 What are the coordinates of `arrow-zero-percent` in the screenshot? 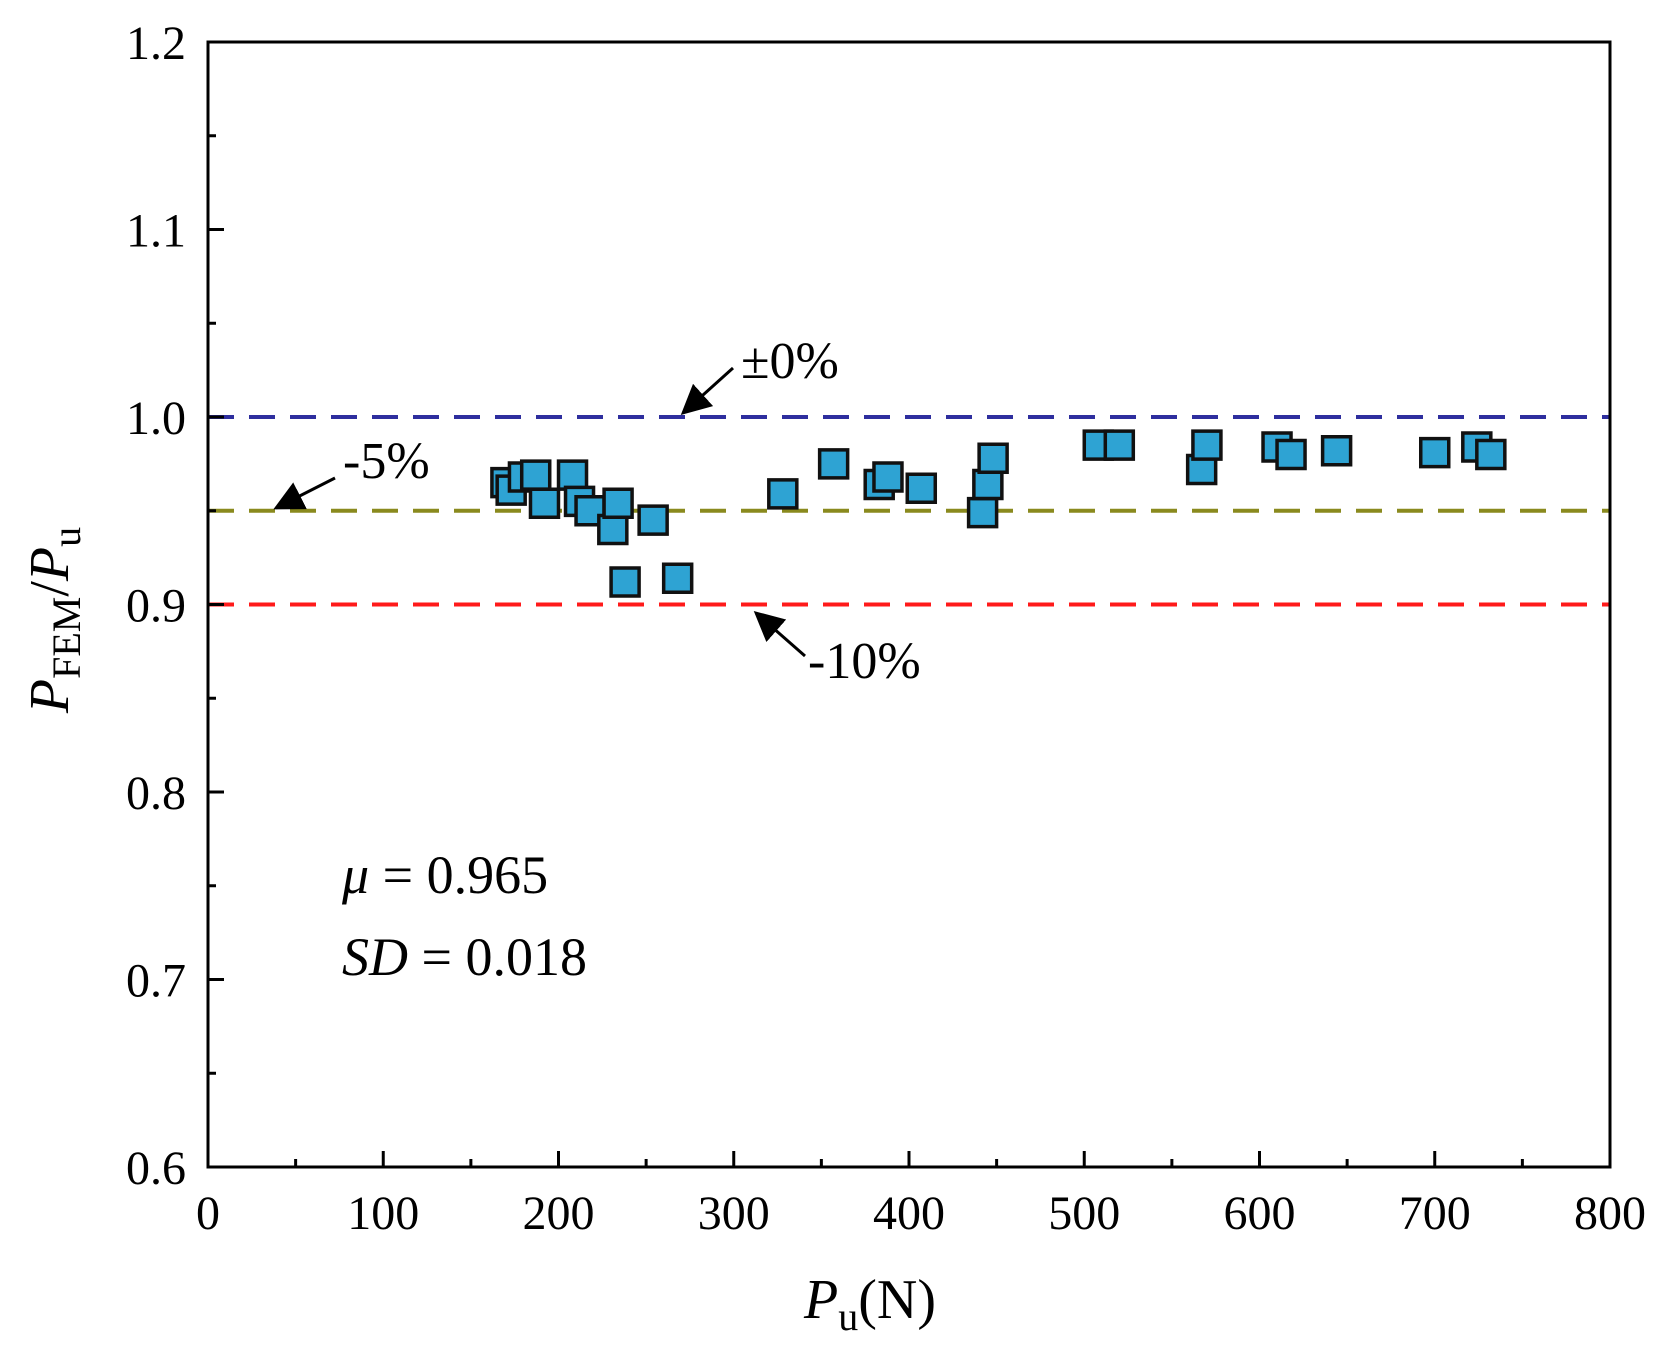 It's located at (707, 391).